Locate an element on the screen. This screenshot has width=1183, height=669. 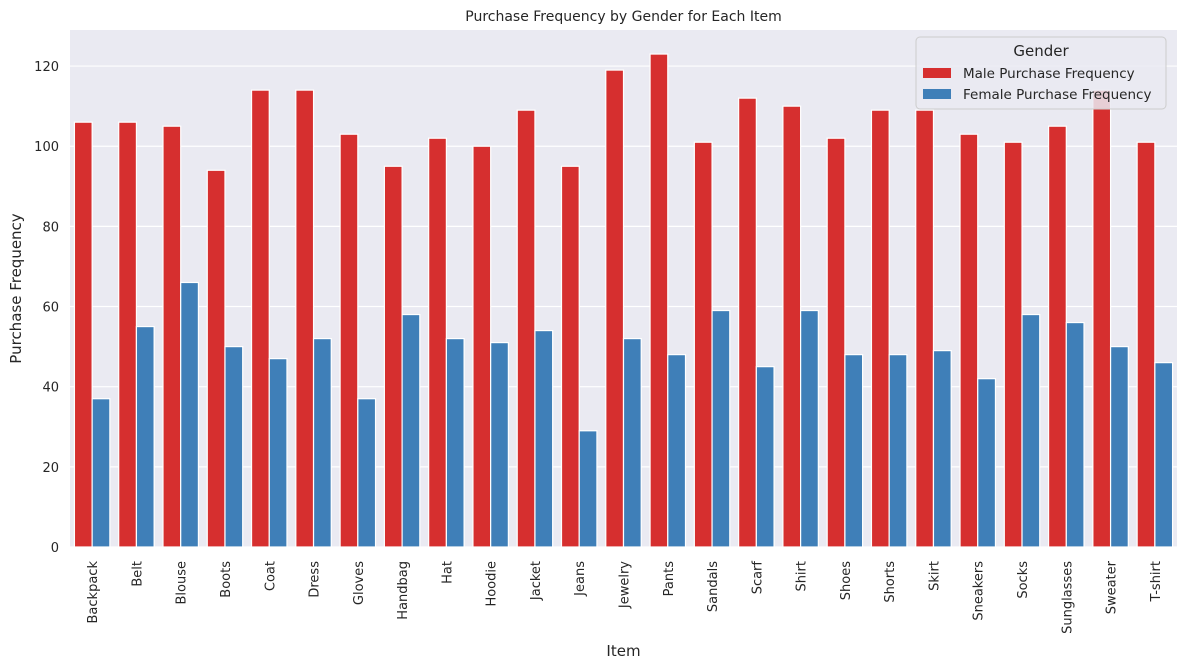
bar-male-scarf is located at coordinates (747, 322).